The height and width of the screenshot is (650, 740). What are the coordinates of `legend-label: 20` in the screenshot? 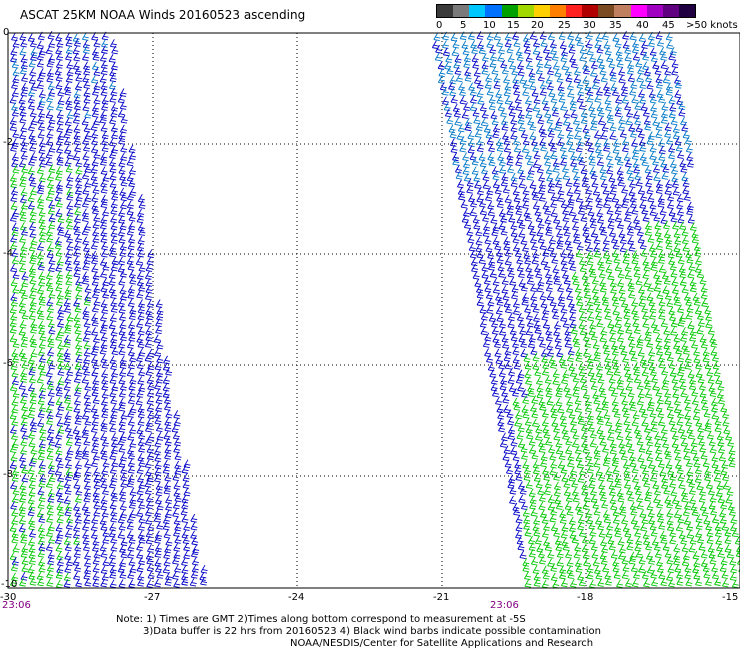 It's located at (537, 25).